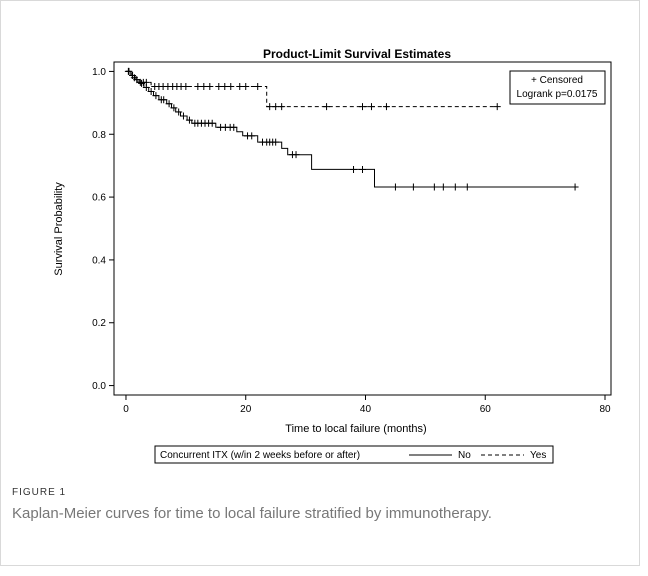 The width and height of the screenshot is (648, 576). Describe the element at coordinates (366, 409) in the screenshot. I see `x-tick-label: 40` at that location.